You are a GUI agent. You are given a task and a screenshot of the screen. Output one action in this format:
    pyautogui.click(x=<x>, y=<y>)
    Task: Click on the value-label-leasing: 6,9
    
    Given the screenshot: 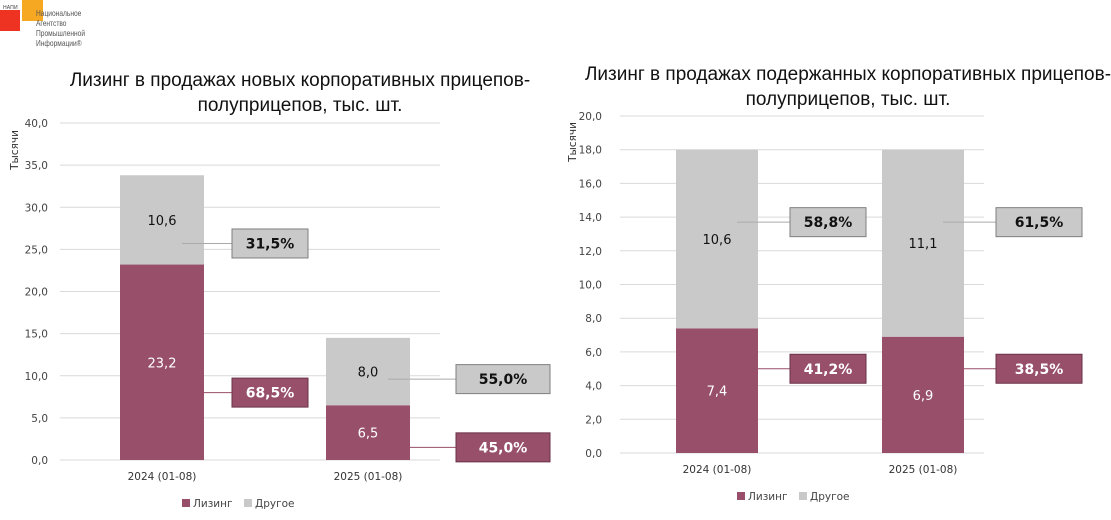 What is the action you would take?
    pyautogui.click(x=923, y=396)
    